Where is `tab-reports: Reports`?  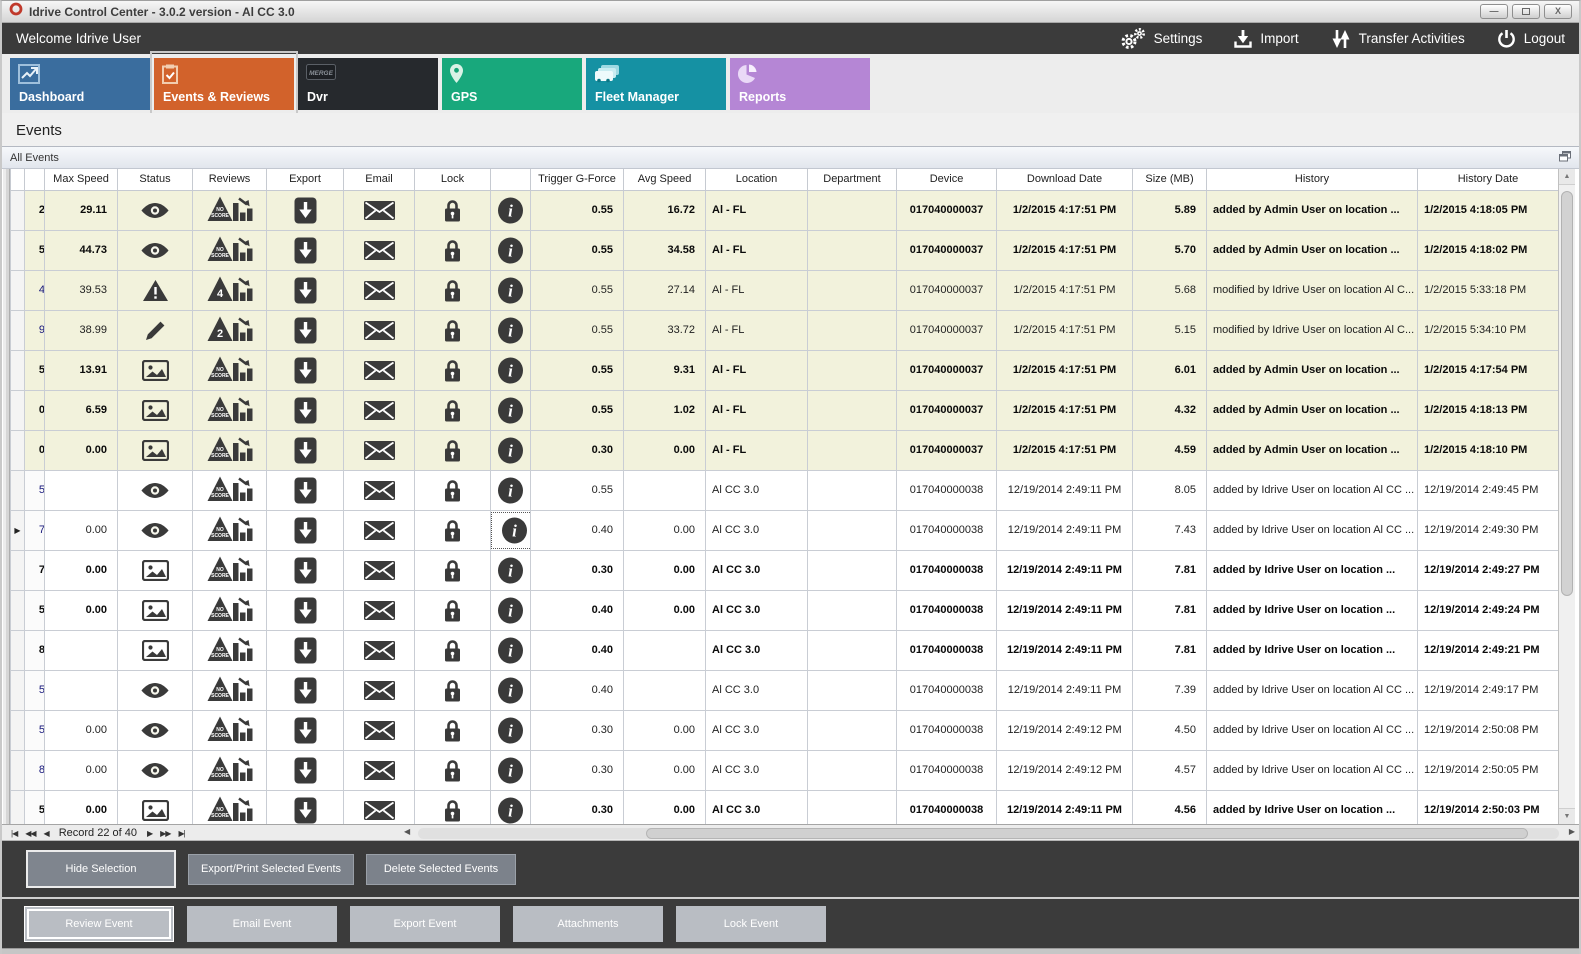
tab-reports: Reports is located at coordinates (800, 84).